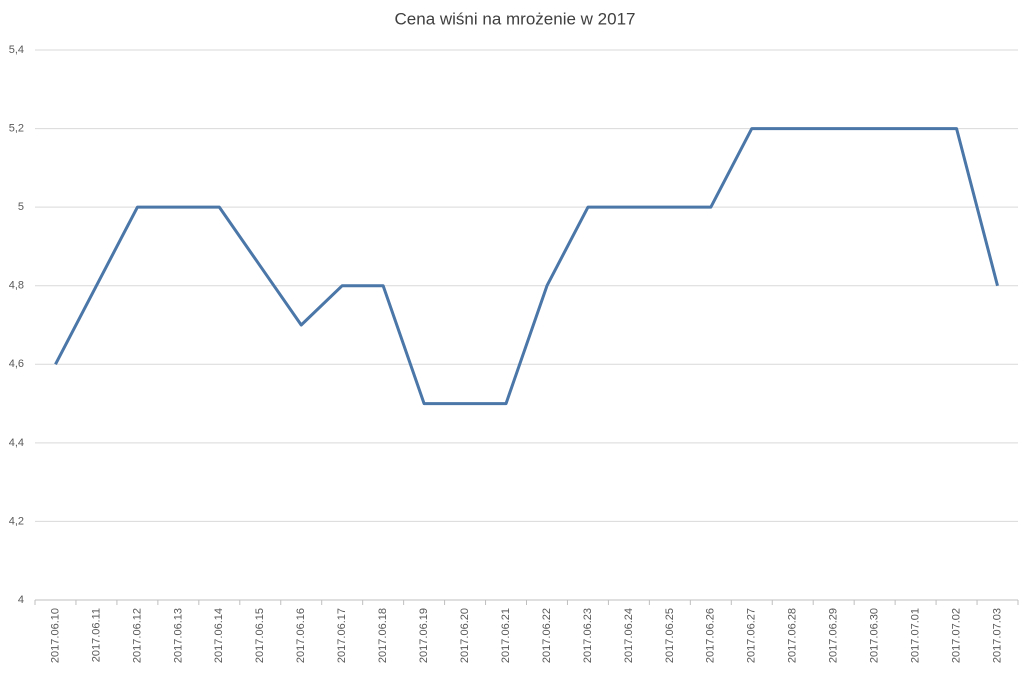 This screenshot has height=676, width=1024. I want to click on x-tick-label: 2017.06.29, so click(834, 635).